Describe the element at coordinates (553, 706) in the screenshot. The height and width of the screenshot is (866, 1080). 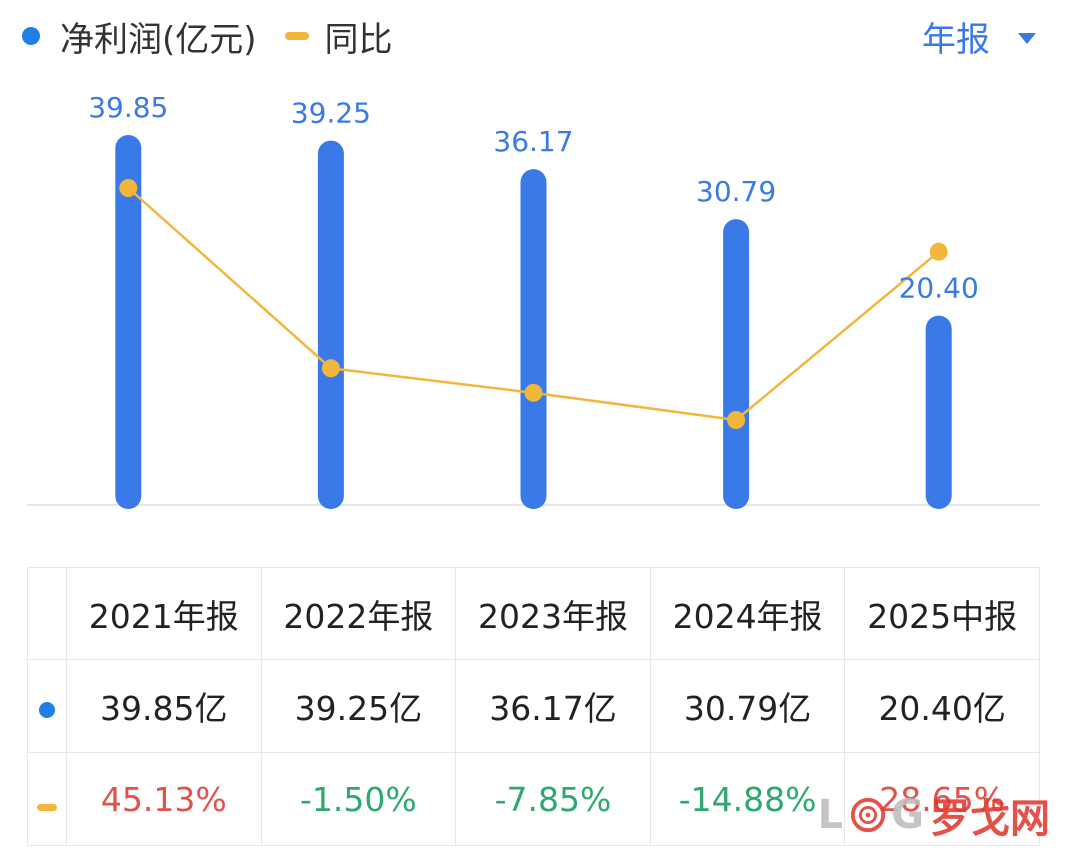
I see `net-profit-cell: 36.17亿` at that location.